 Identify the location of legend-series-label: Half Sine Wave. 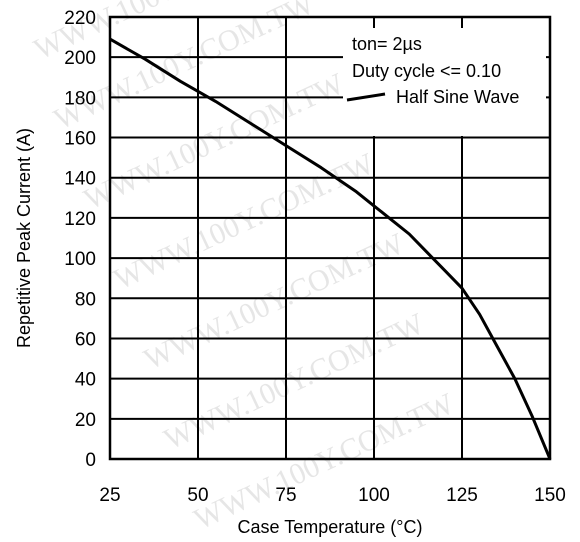
(457, 97).